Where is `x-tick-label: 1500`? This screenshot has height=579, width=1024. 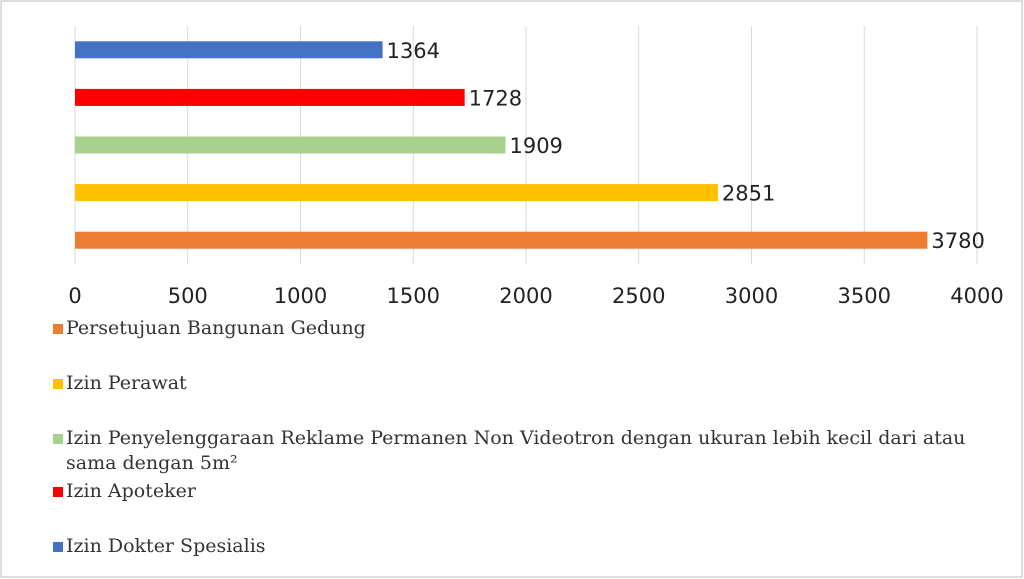 x-tick-label: 1500 is located at coordinates (413, 296).